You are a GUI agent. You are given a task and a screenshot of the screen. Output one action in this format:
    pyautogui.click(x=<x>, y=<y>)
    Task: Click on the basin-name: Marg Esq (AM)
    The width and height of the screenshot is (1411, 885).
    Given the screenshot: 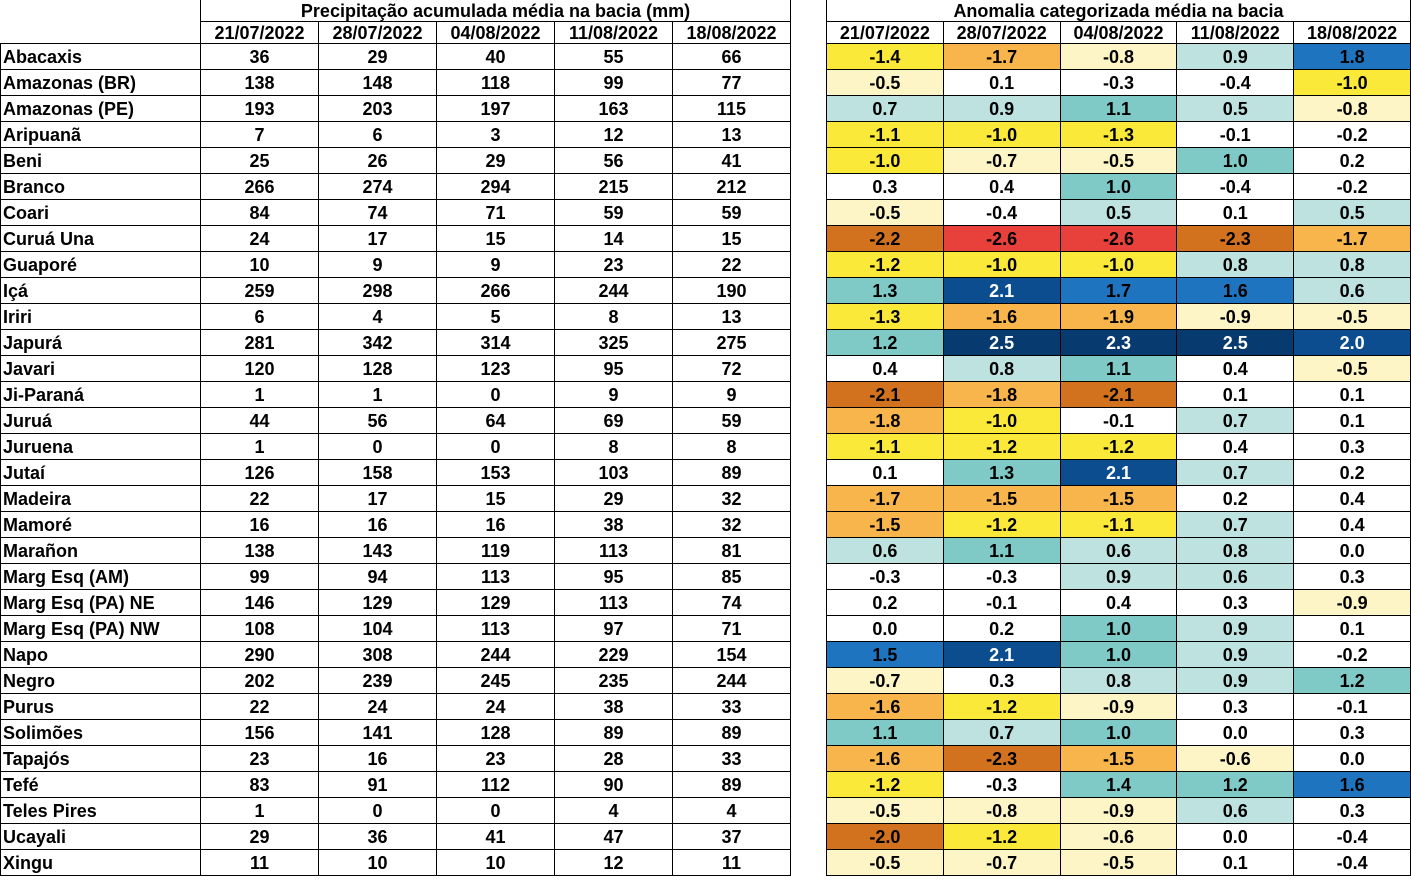 What is the action you would take?
    pyautogui.click(x=100, y=576)
    